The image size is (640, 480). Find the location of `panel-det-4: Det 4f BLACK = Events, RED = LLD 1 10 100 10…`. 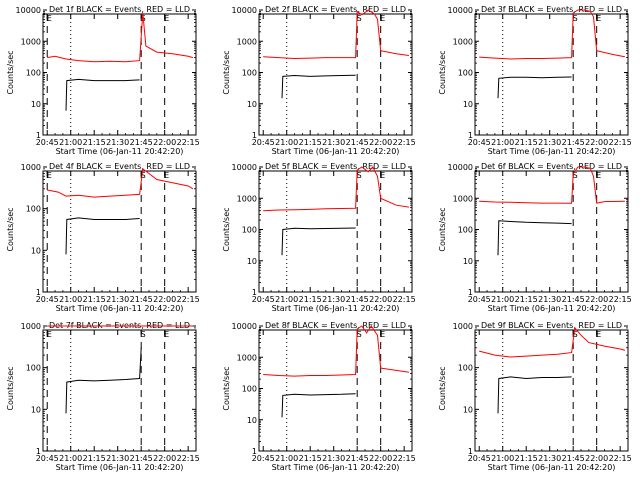

panel-det-4: Det 4f BLACK = Events, RED = LLD 1 10 100 10… is located at coordinates (103, 237).